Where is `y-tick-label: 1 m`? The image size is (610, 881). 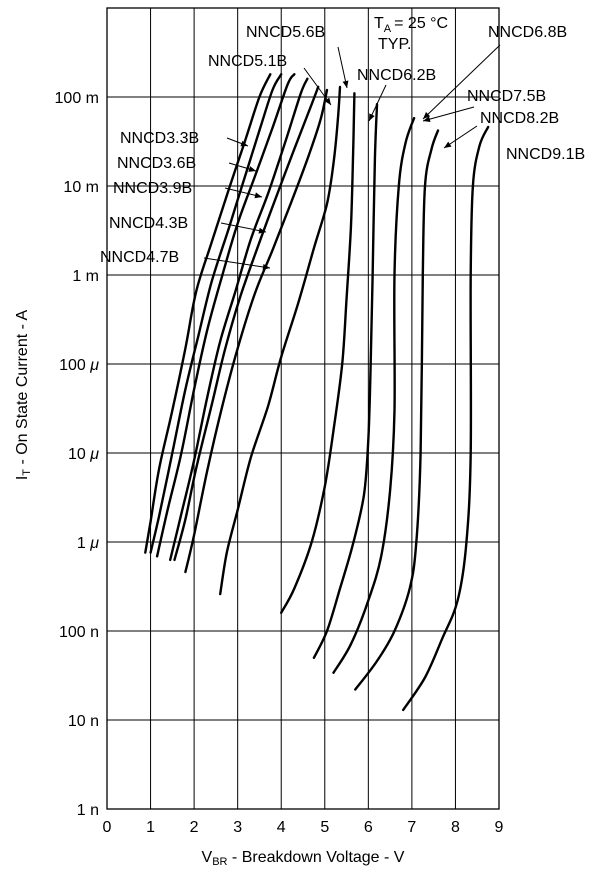 y-tick-label: 1 m is located at coordinates (85, 276).